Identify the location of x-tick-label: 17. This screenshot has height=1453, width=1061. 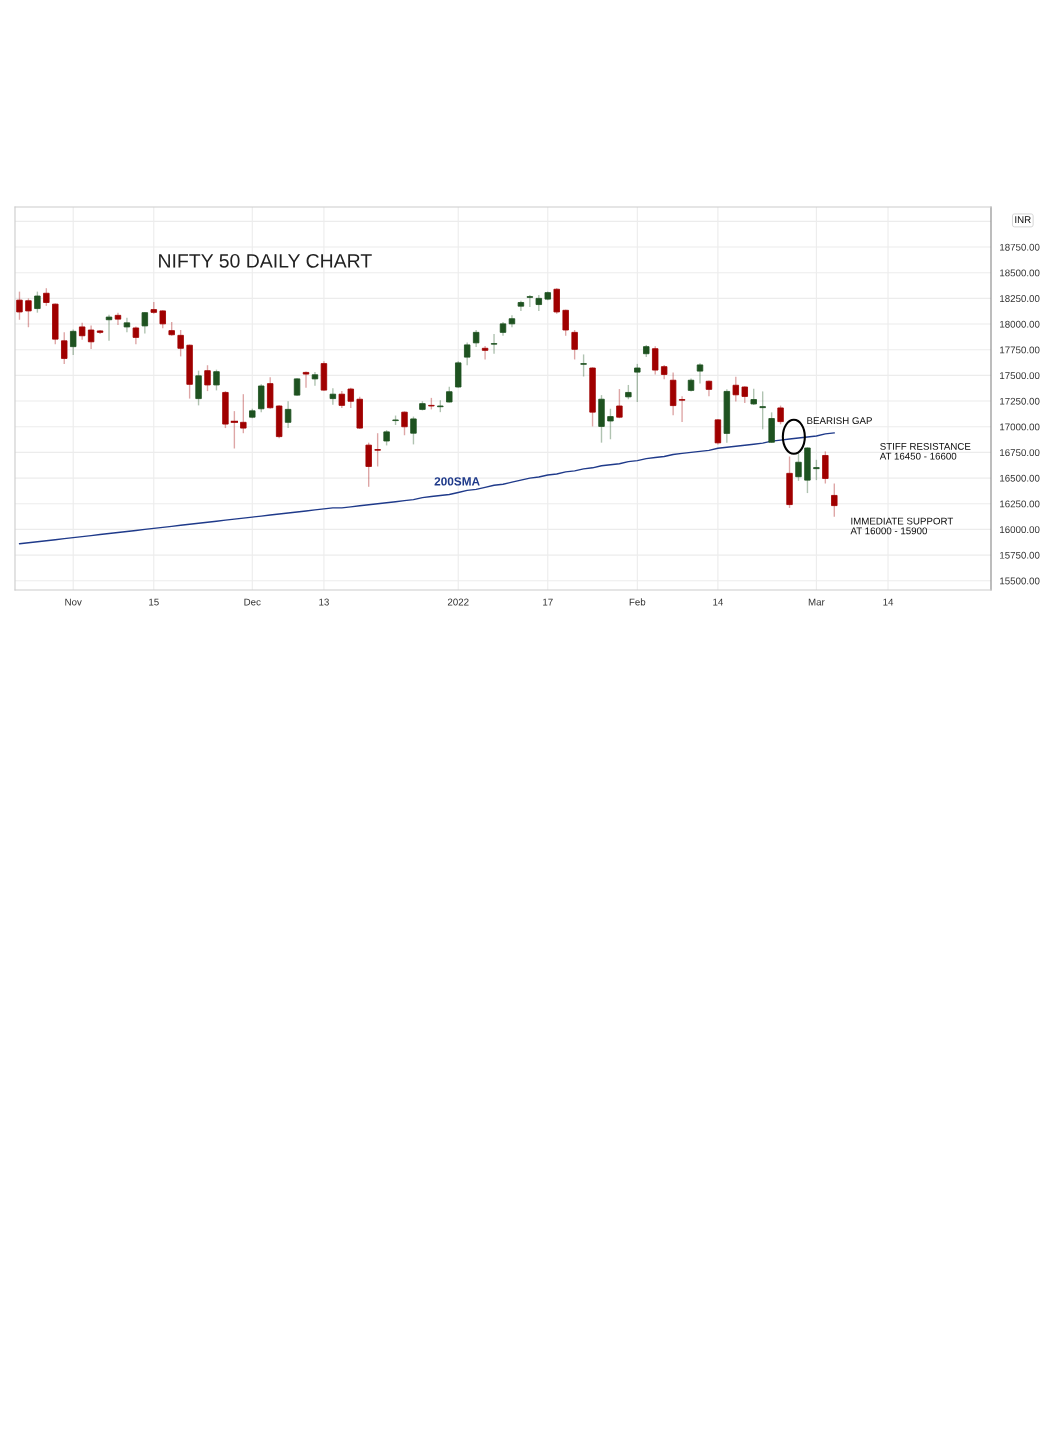
(548, 602).